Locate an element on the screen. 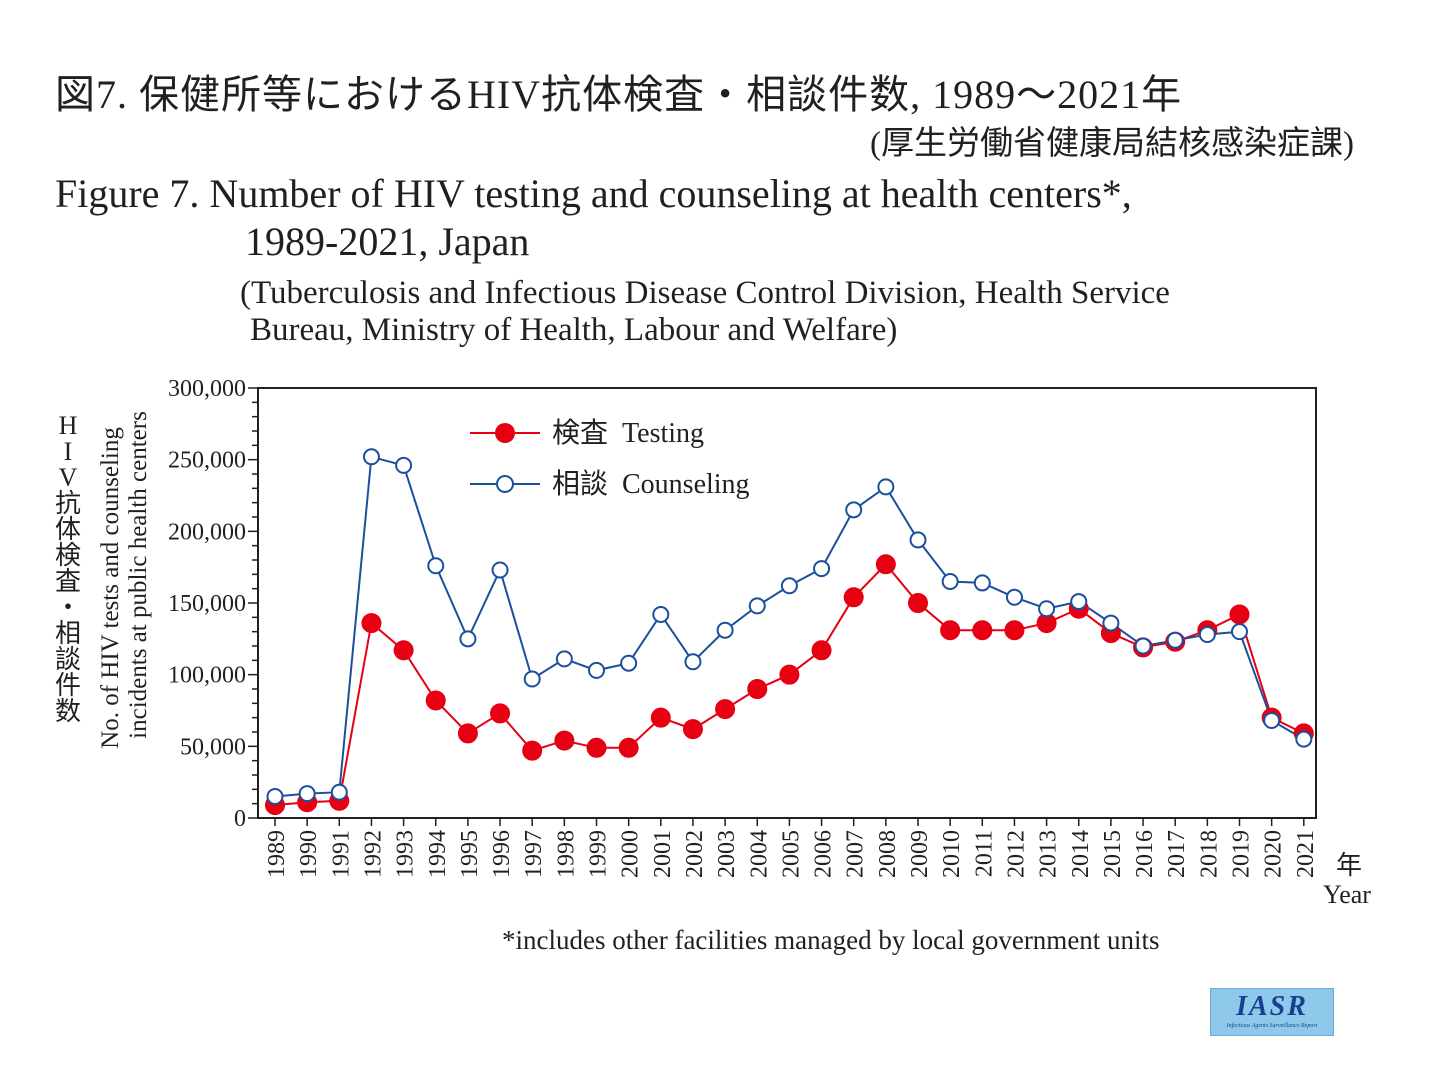 This screenshot has height=1080, width=1440. y-label-ja-char: ・ is located at coordinates (68, 607).